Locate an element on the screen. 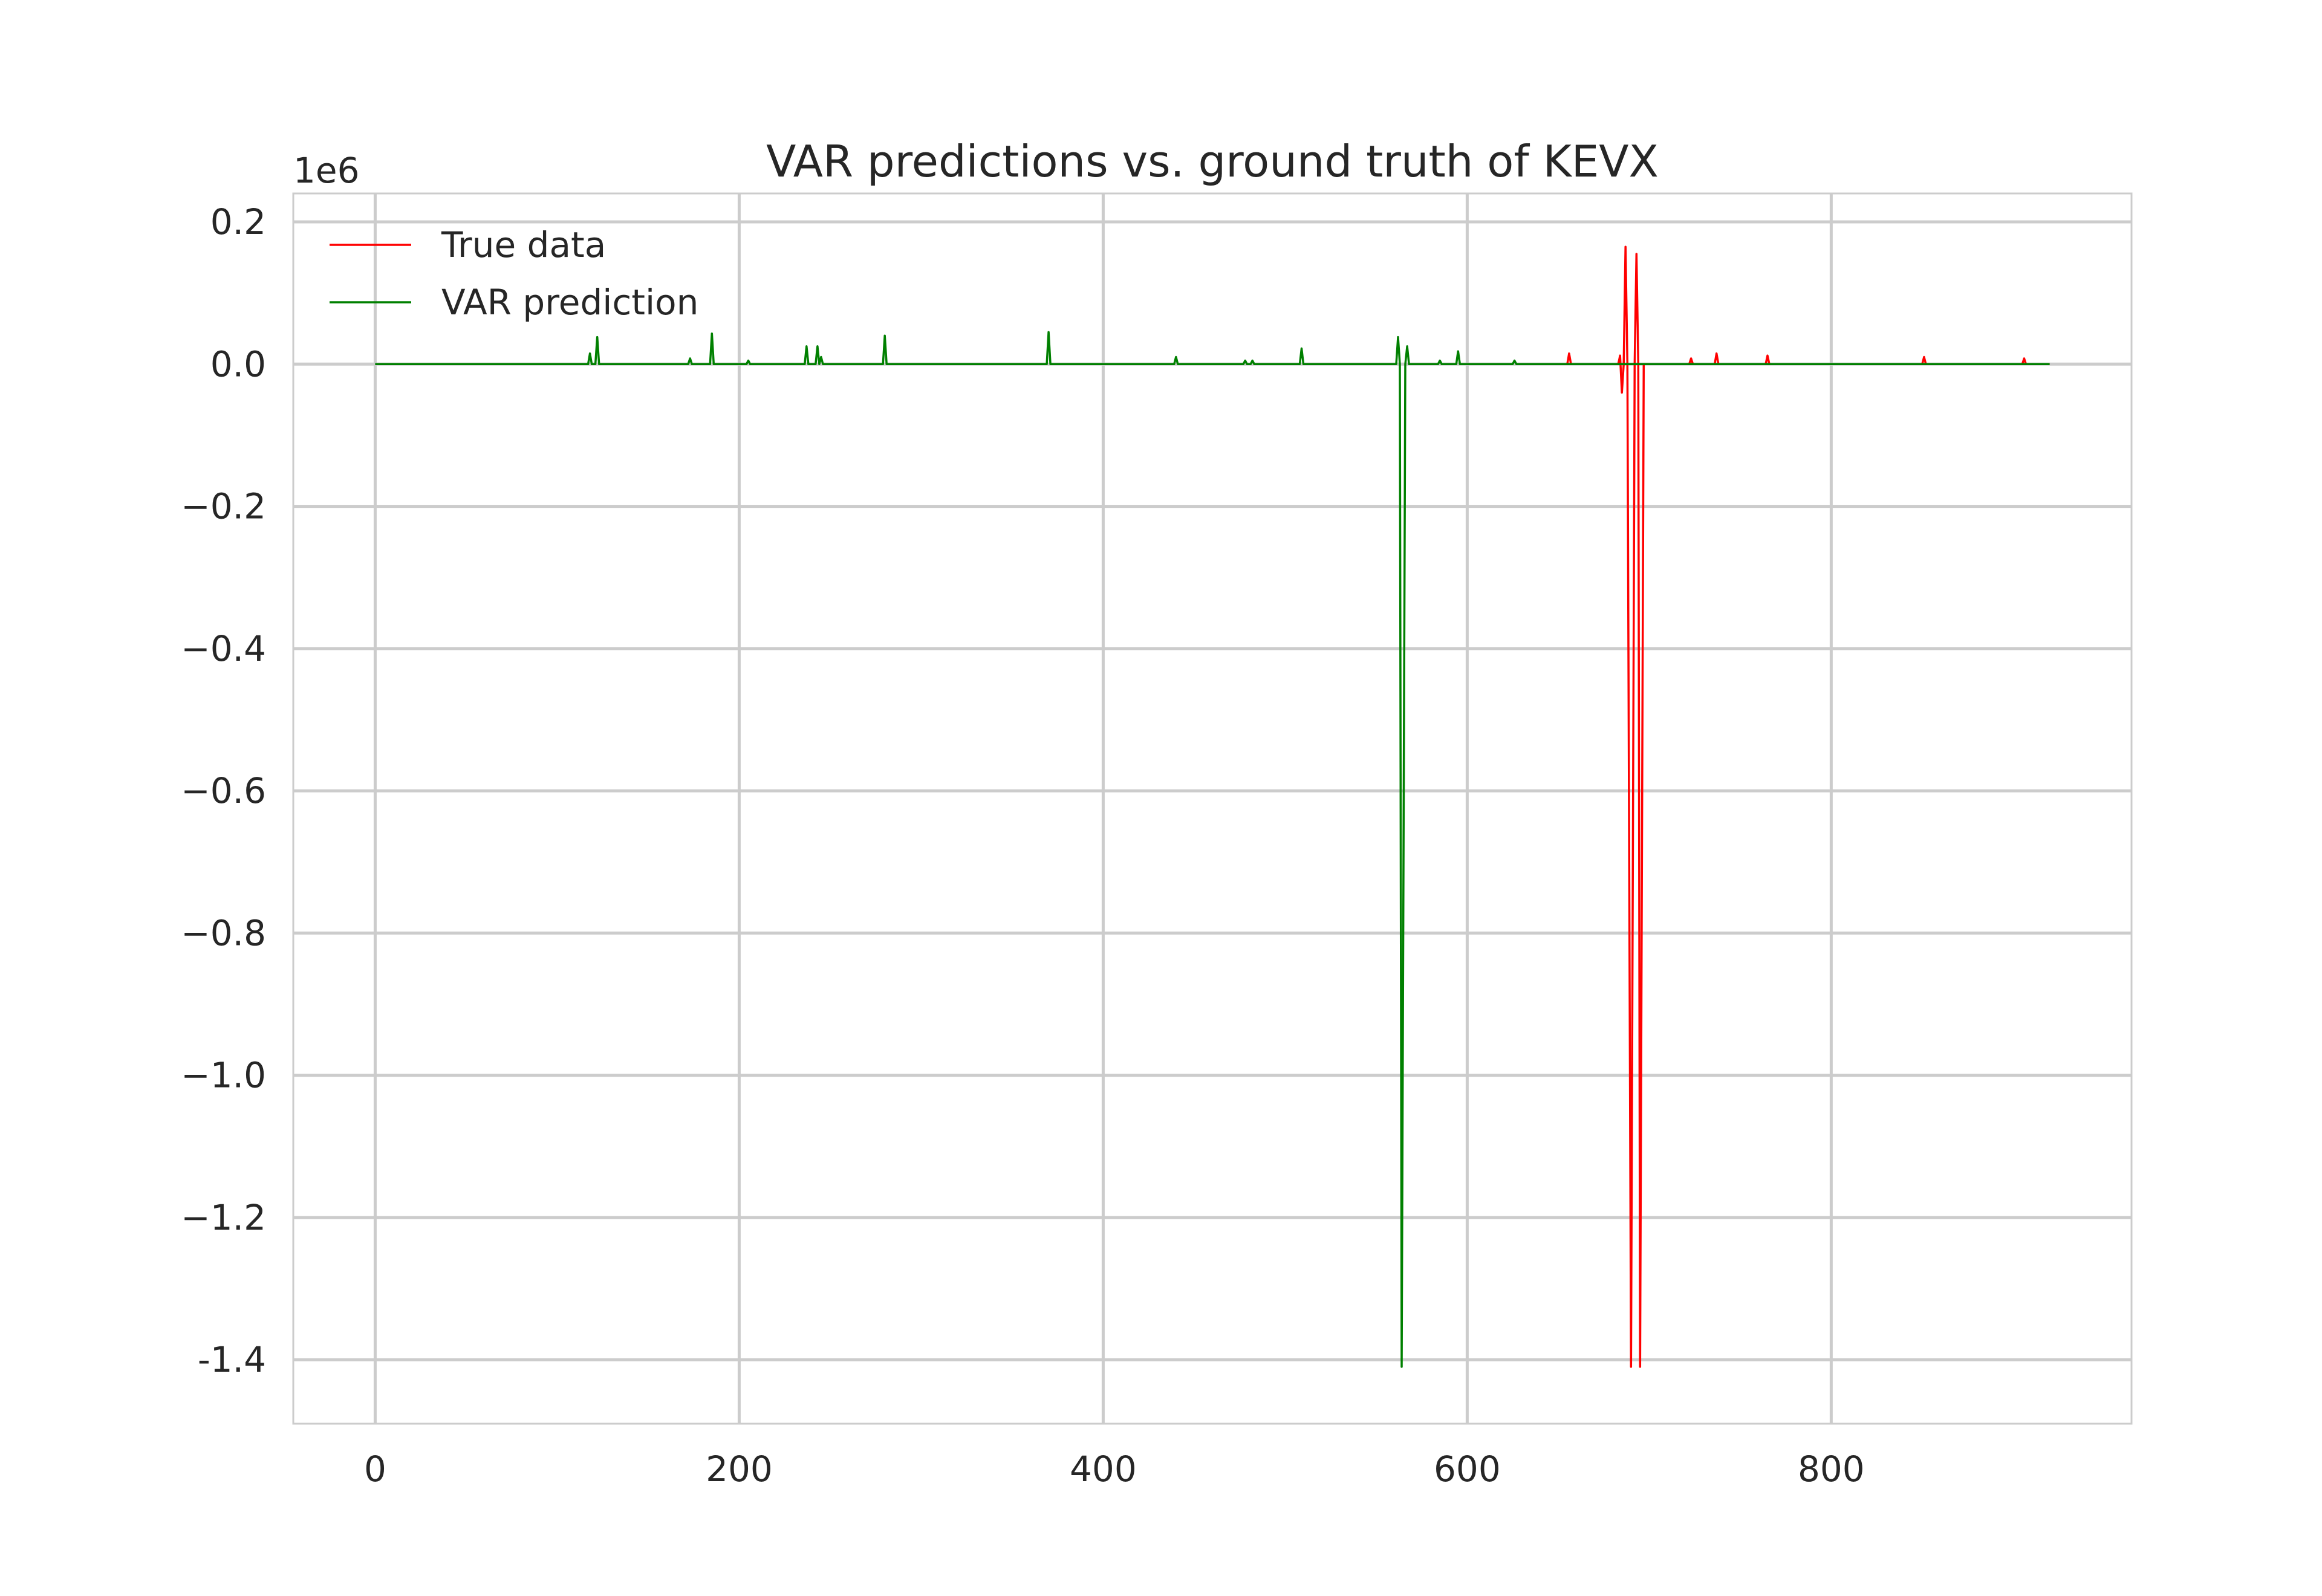 The width and height of the screenshot is (2322, 1596). y-tick-label: −1.0 is located at coordinates (223, 1075).